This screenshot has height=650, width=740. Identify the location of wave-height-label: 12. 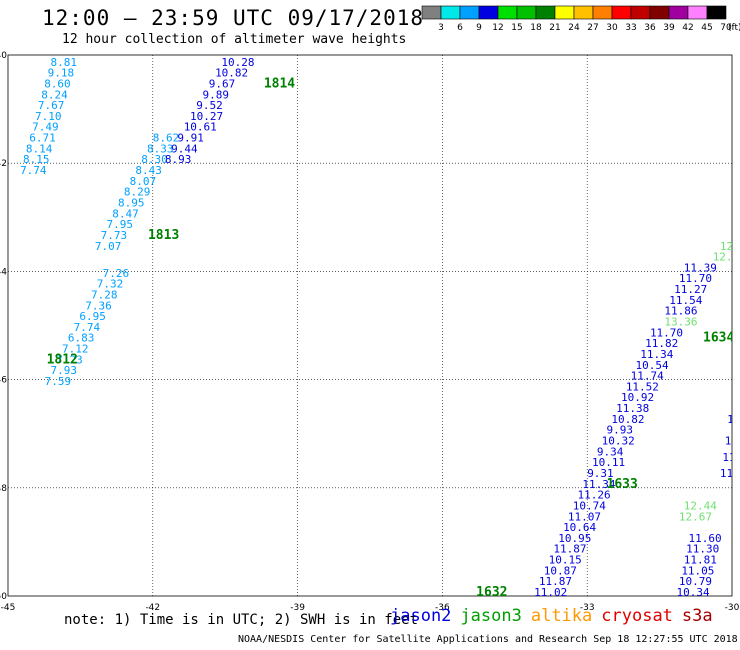
(726, 246).